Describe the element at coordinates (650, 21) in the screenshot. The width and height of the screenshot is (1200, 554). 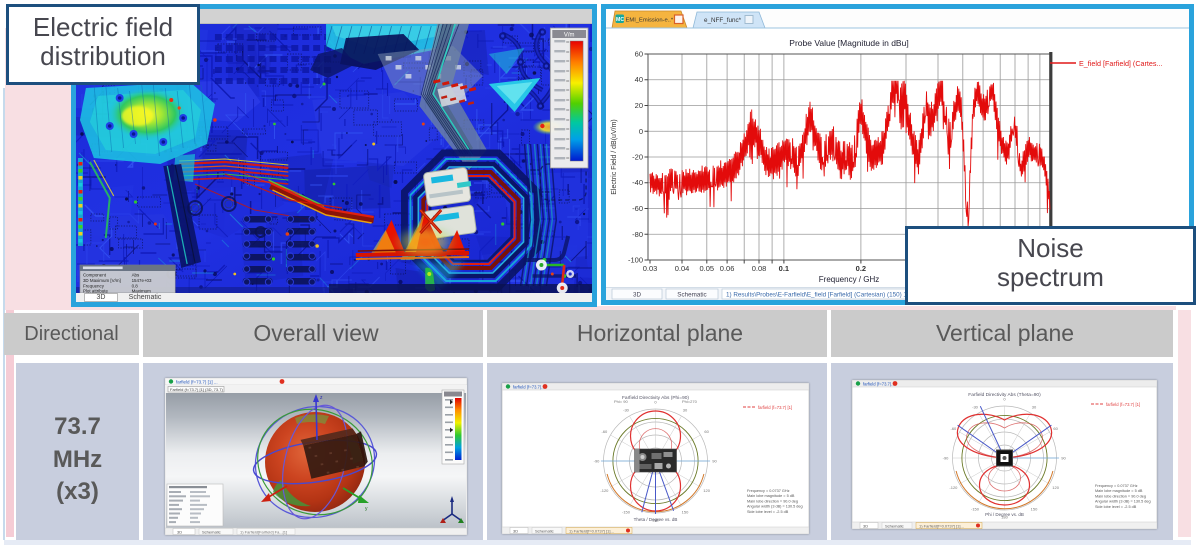
I see `svg-text: EMI_Emission-e..*` at that location.